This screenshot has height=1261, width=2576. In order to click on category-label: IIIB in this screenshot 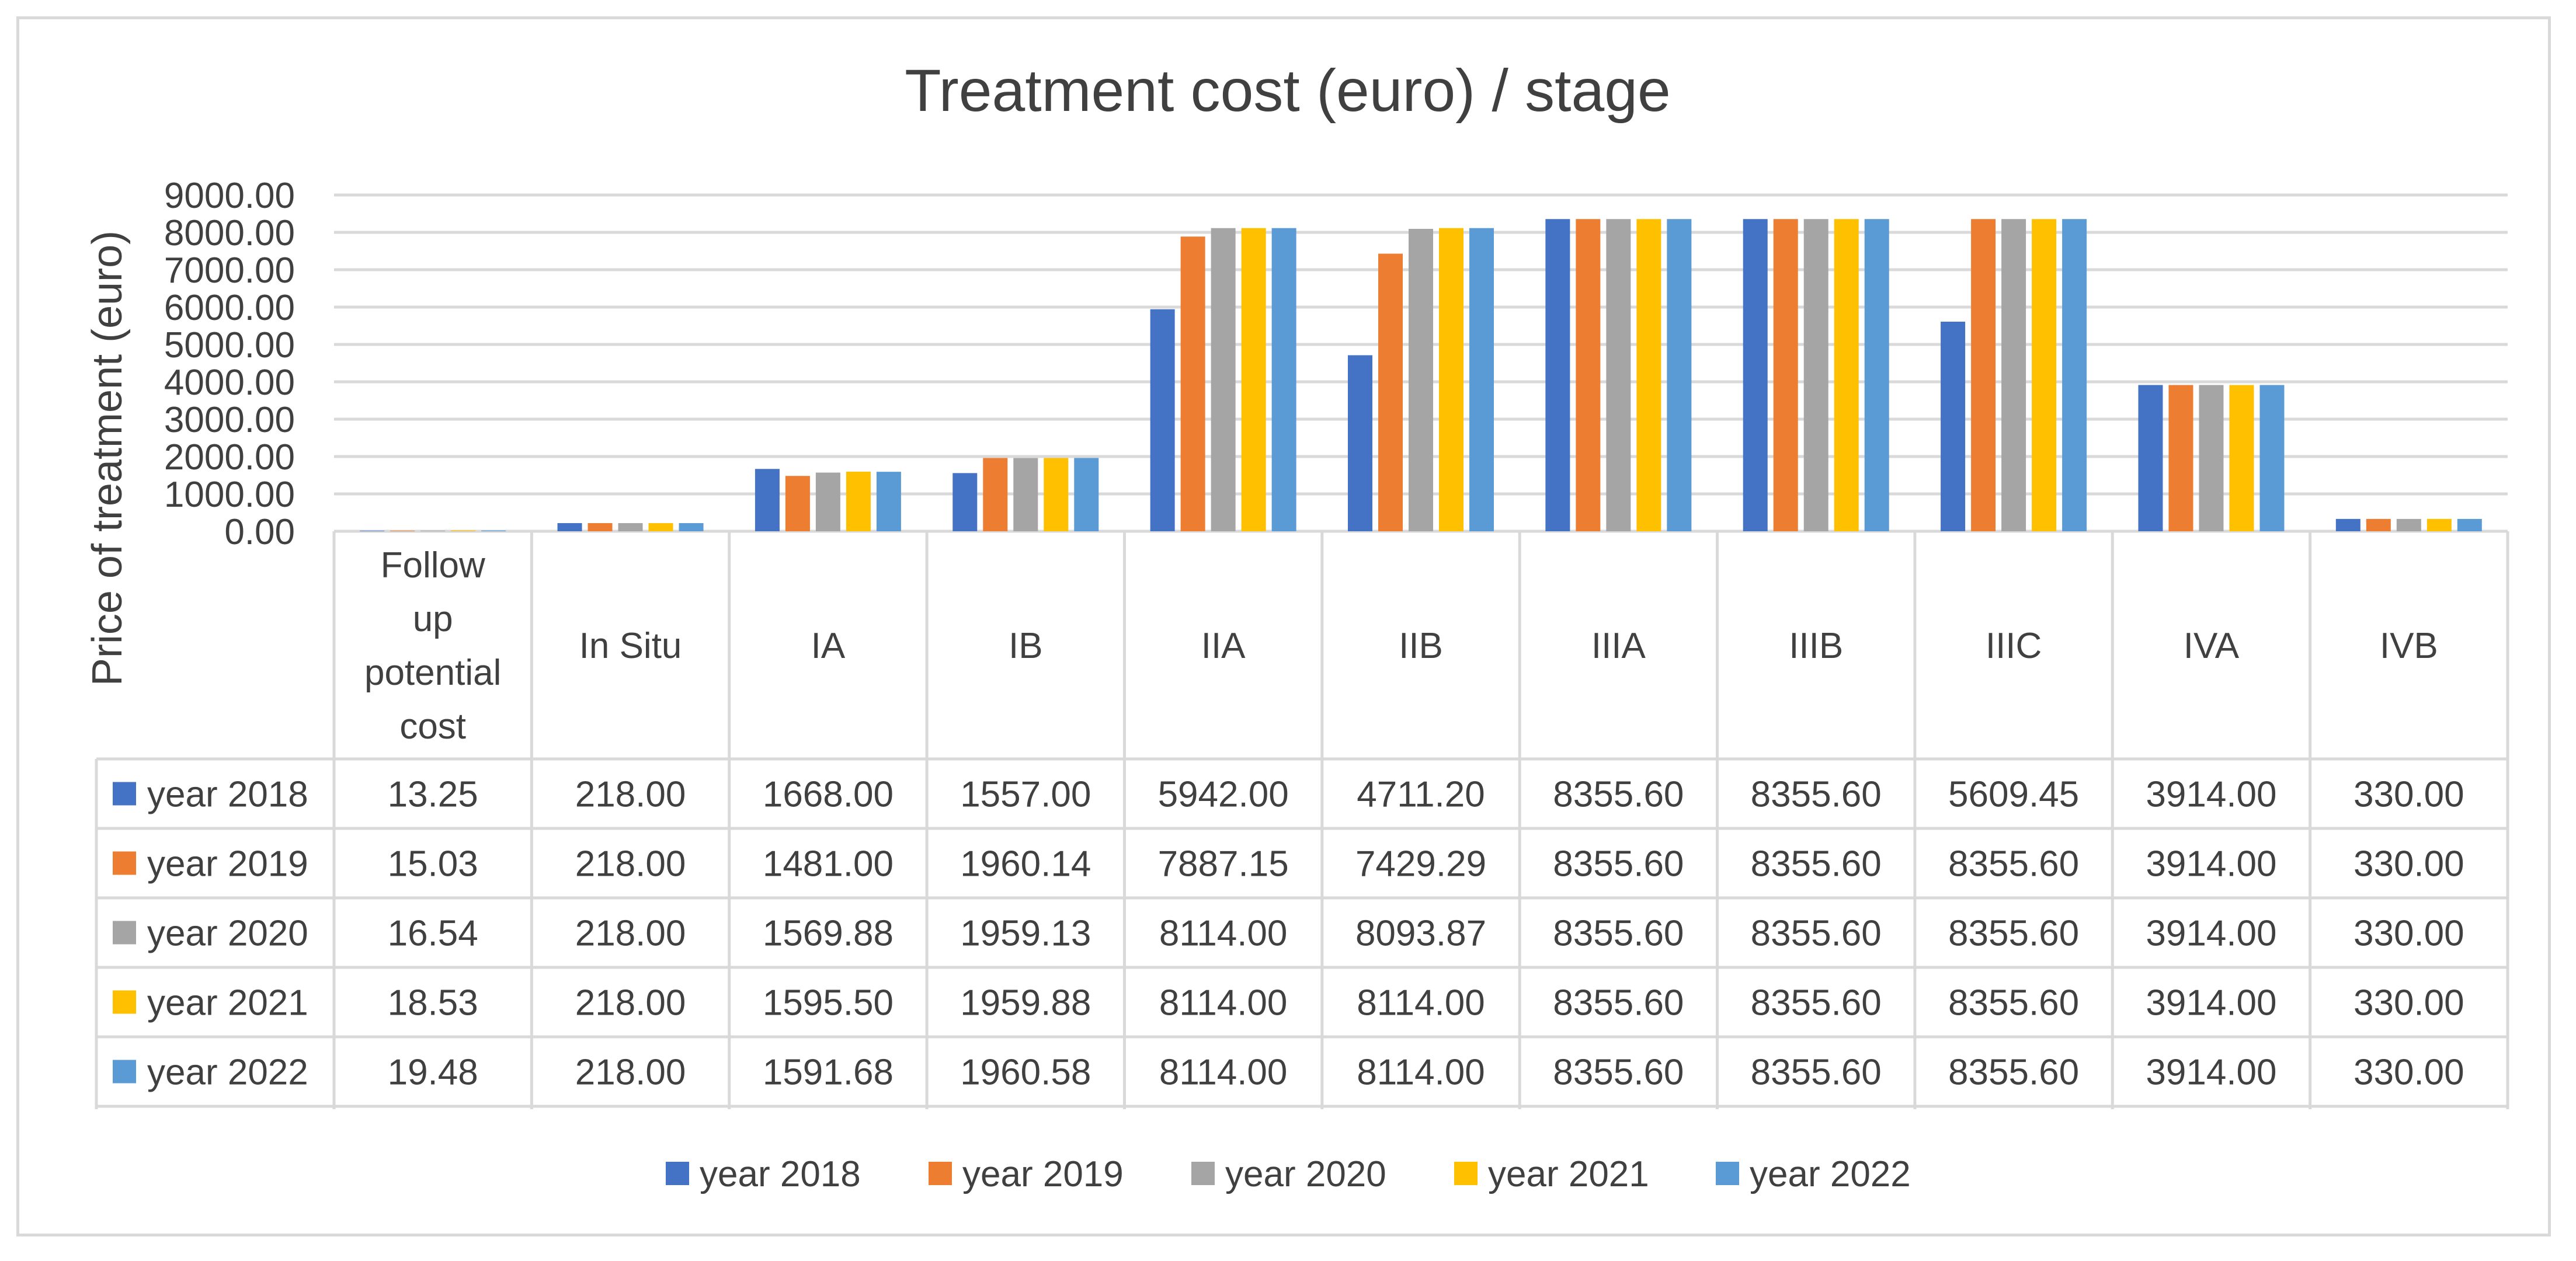, I will do `click(1816, 646)`.